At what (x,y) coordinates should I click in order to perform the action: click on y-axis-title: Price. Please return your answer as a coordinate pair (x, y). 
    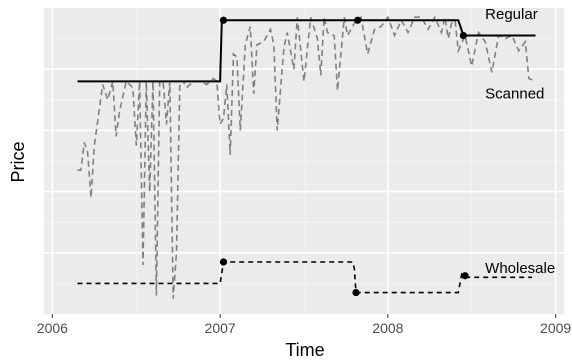
    Looking at the image, I should click on (18, 161).